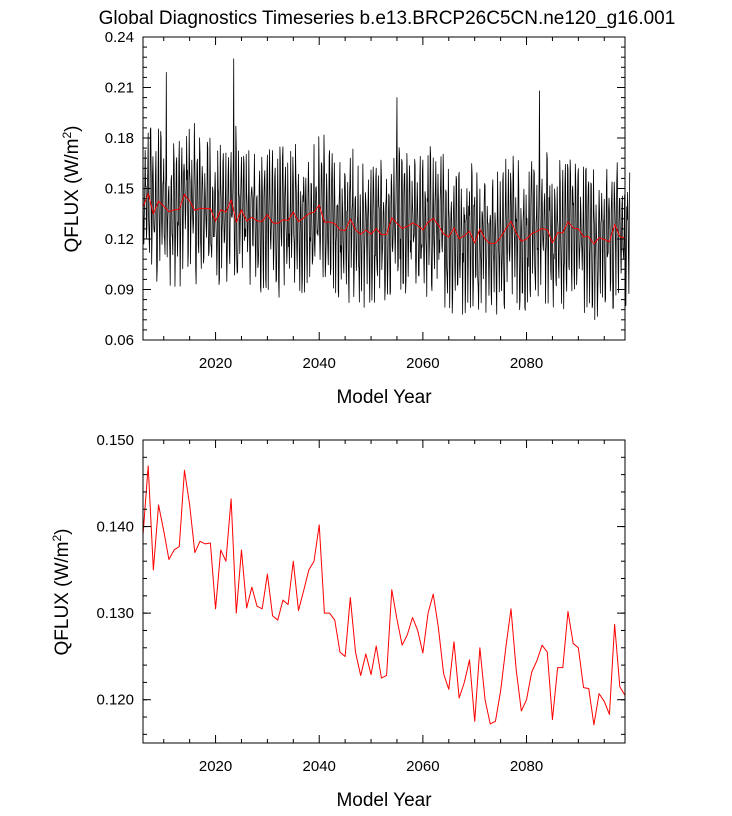  Describe the element at coordinates (119, 340) in the screenshot. I see `top-y-tick-label: 0.06` at that location.